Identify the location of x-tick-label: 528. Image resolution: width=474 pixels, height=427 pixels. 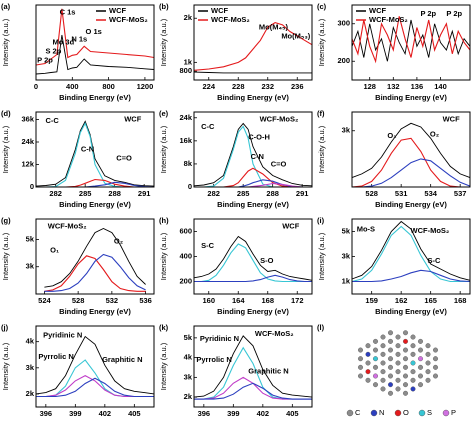
(371, 193).